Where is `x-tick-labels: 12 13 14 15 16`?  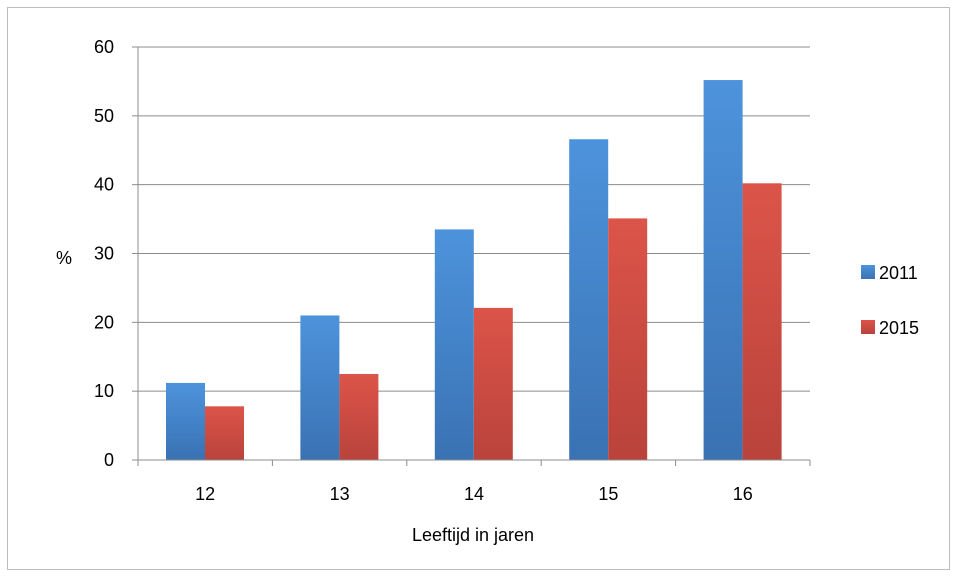 x-tick-labels: 12 13 14 15 16 is located at coordinates (474, 494).